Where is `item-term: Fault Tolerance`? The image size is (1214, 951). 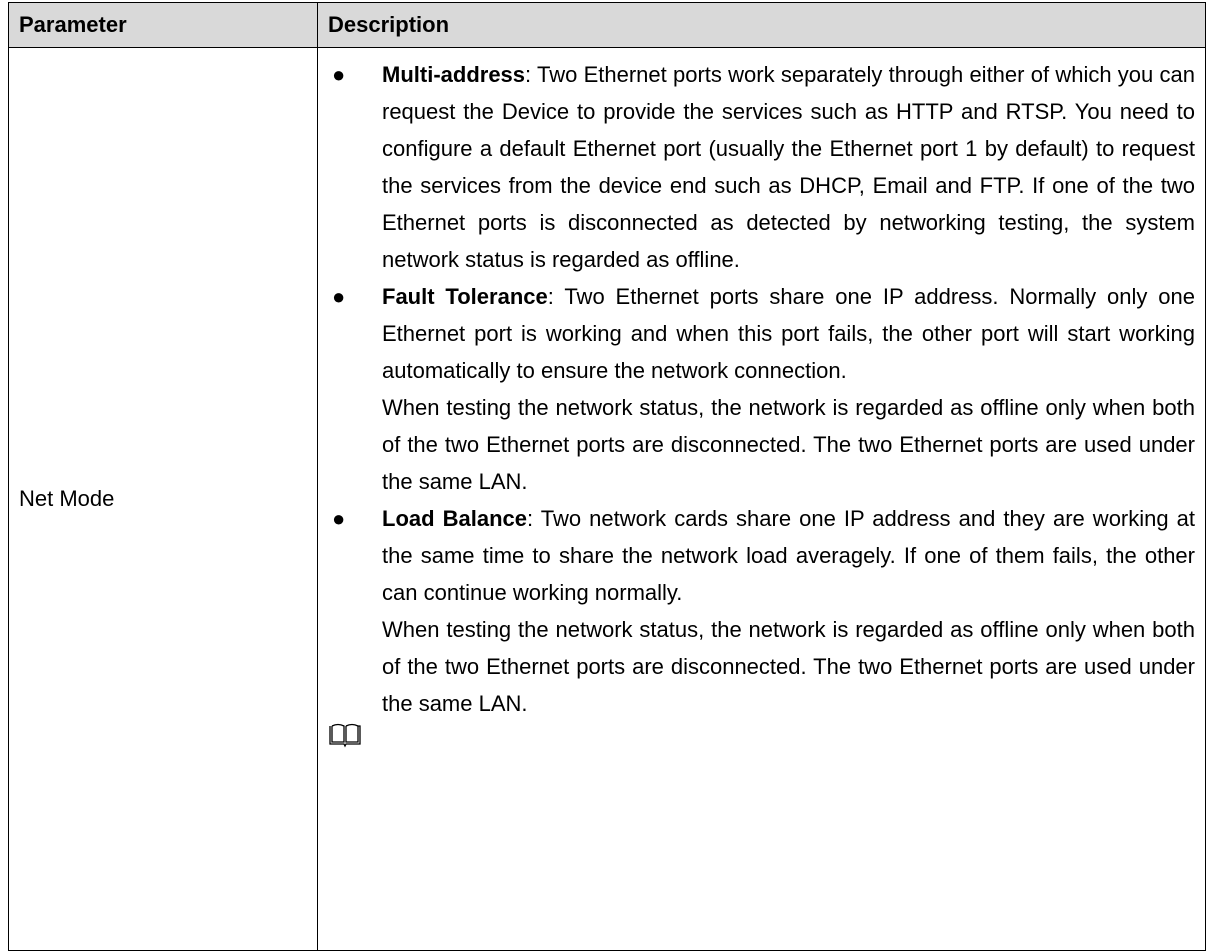 item-term: Fault Tolerance is located at coordinates (465, 296).